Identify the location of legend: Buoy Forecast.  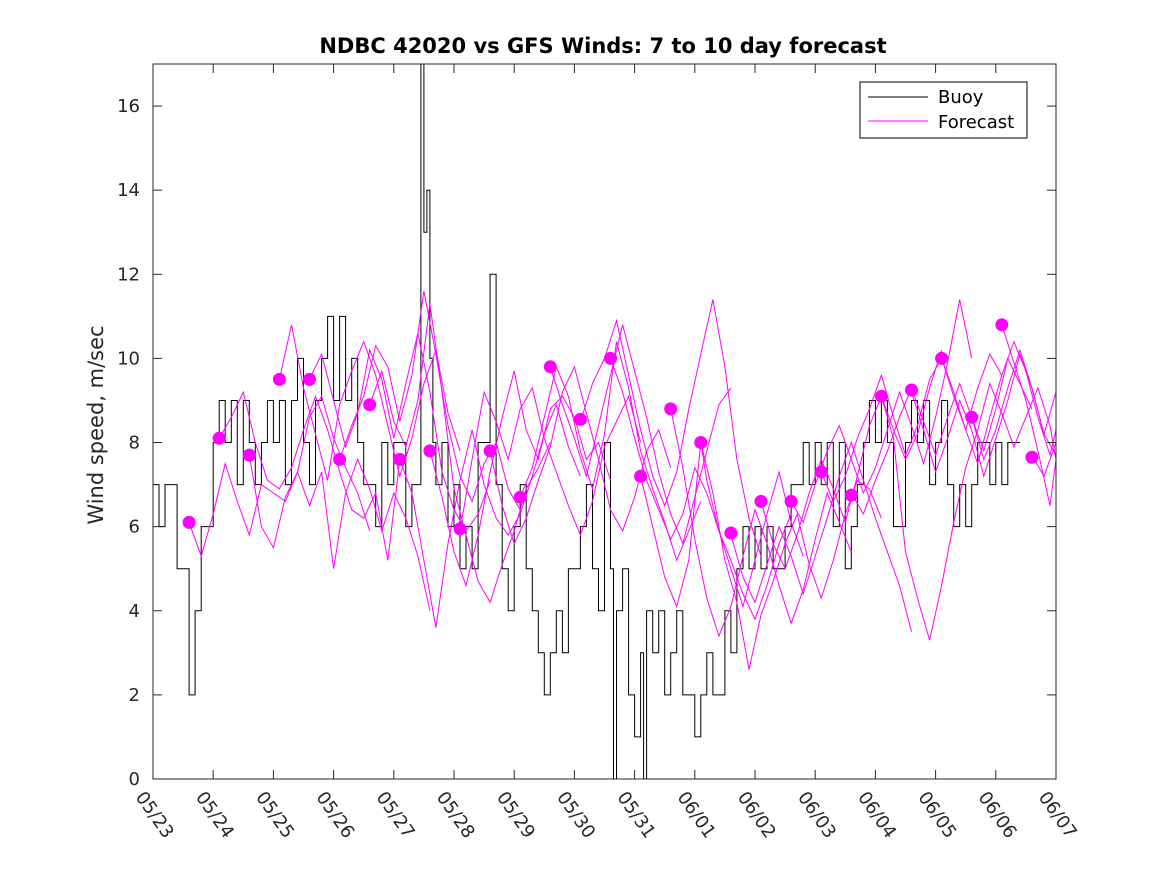
(943, 110).